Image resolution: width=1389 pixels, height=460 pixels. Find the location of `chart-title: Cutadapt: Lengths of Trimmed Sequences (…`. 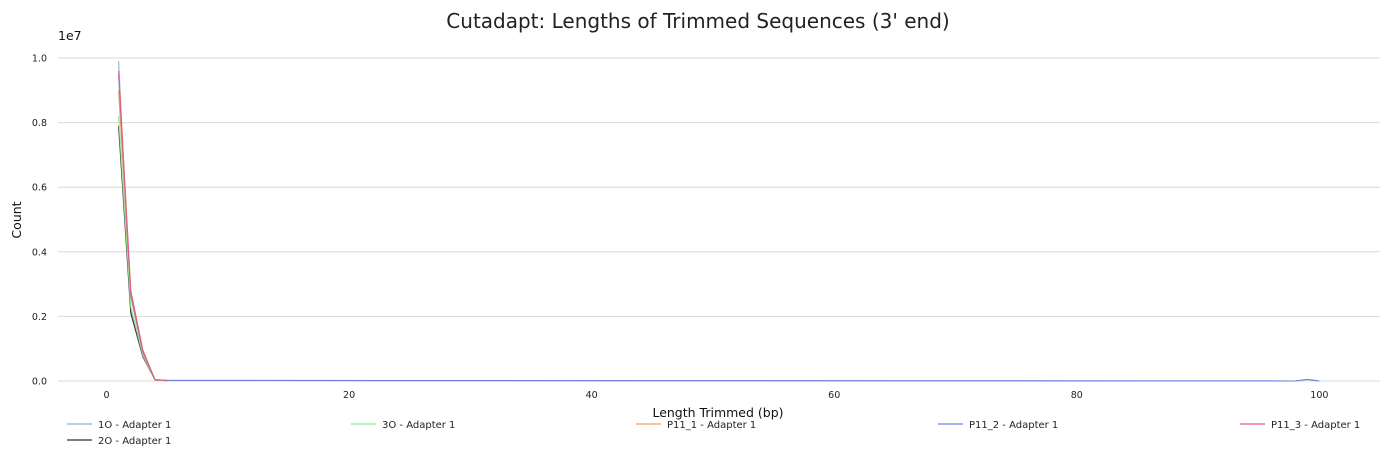

chart-title: Cutadapt: Lengths of Trimmed Sequences (… is located at coordinates (697, 21).